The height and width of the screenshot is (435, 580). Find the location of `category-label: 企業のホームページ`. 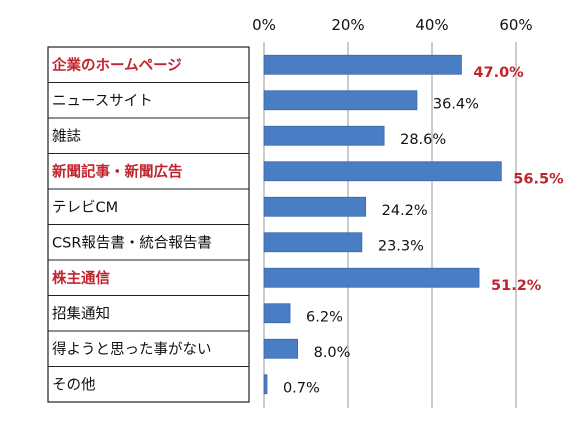

category-label: 企業のホームページ is located at coordinates (116, 65).